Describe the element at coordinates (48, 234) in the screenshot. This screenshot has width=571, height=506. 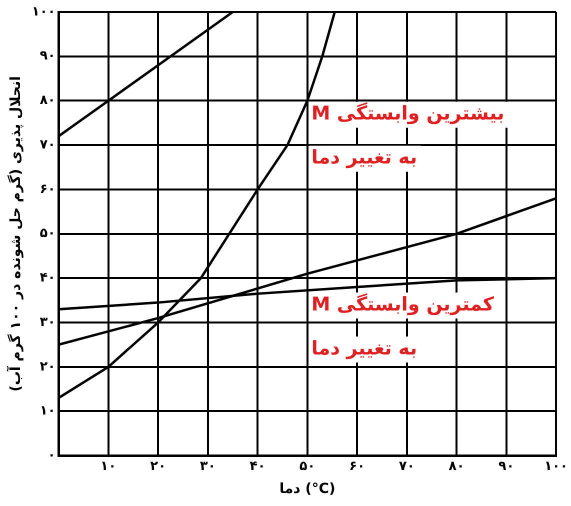
I see `y-tick-label: ۵۰` at that location.